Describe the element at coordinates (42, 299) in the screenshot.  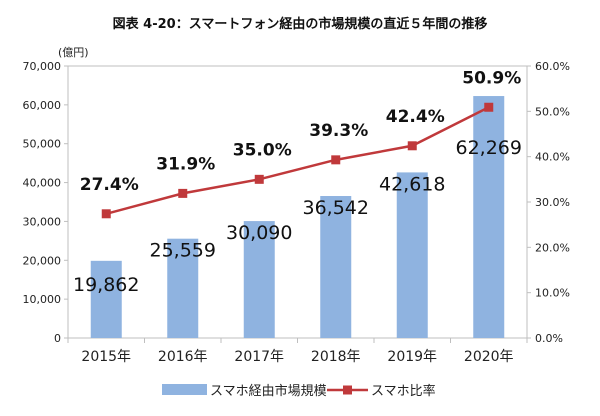
I see `left-axis-tick-label: 10,000` at that location.